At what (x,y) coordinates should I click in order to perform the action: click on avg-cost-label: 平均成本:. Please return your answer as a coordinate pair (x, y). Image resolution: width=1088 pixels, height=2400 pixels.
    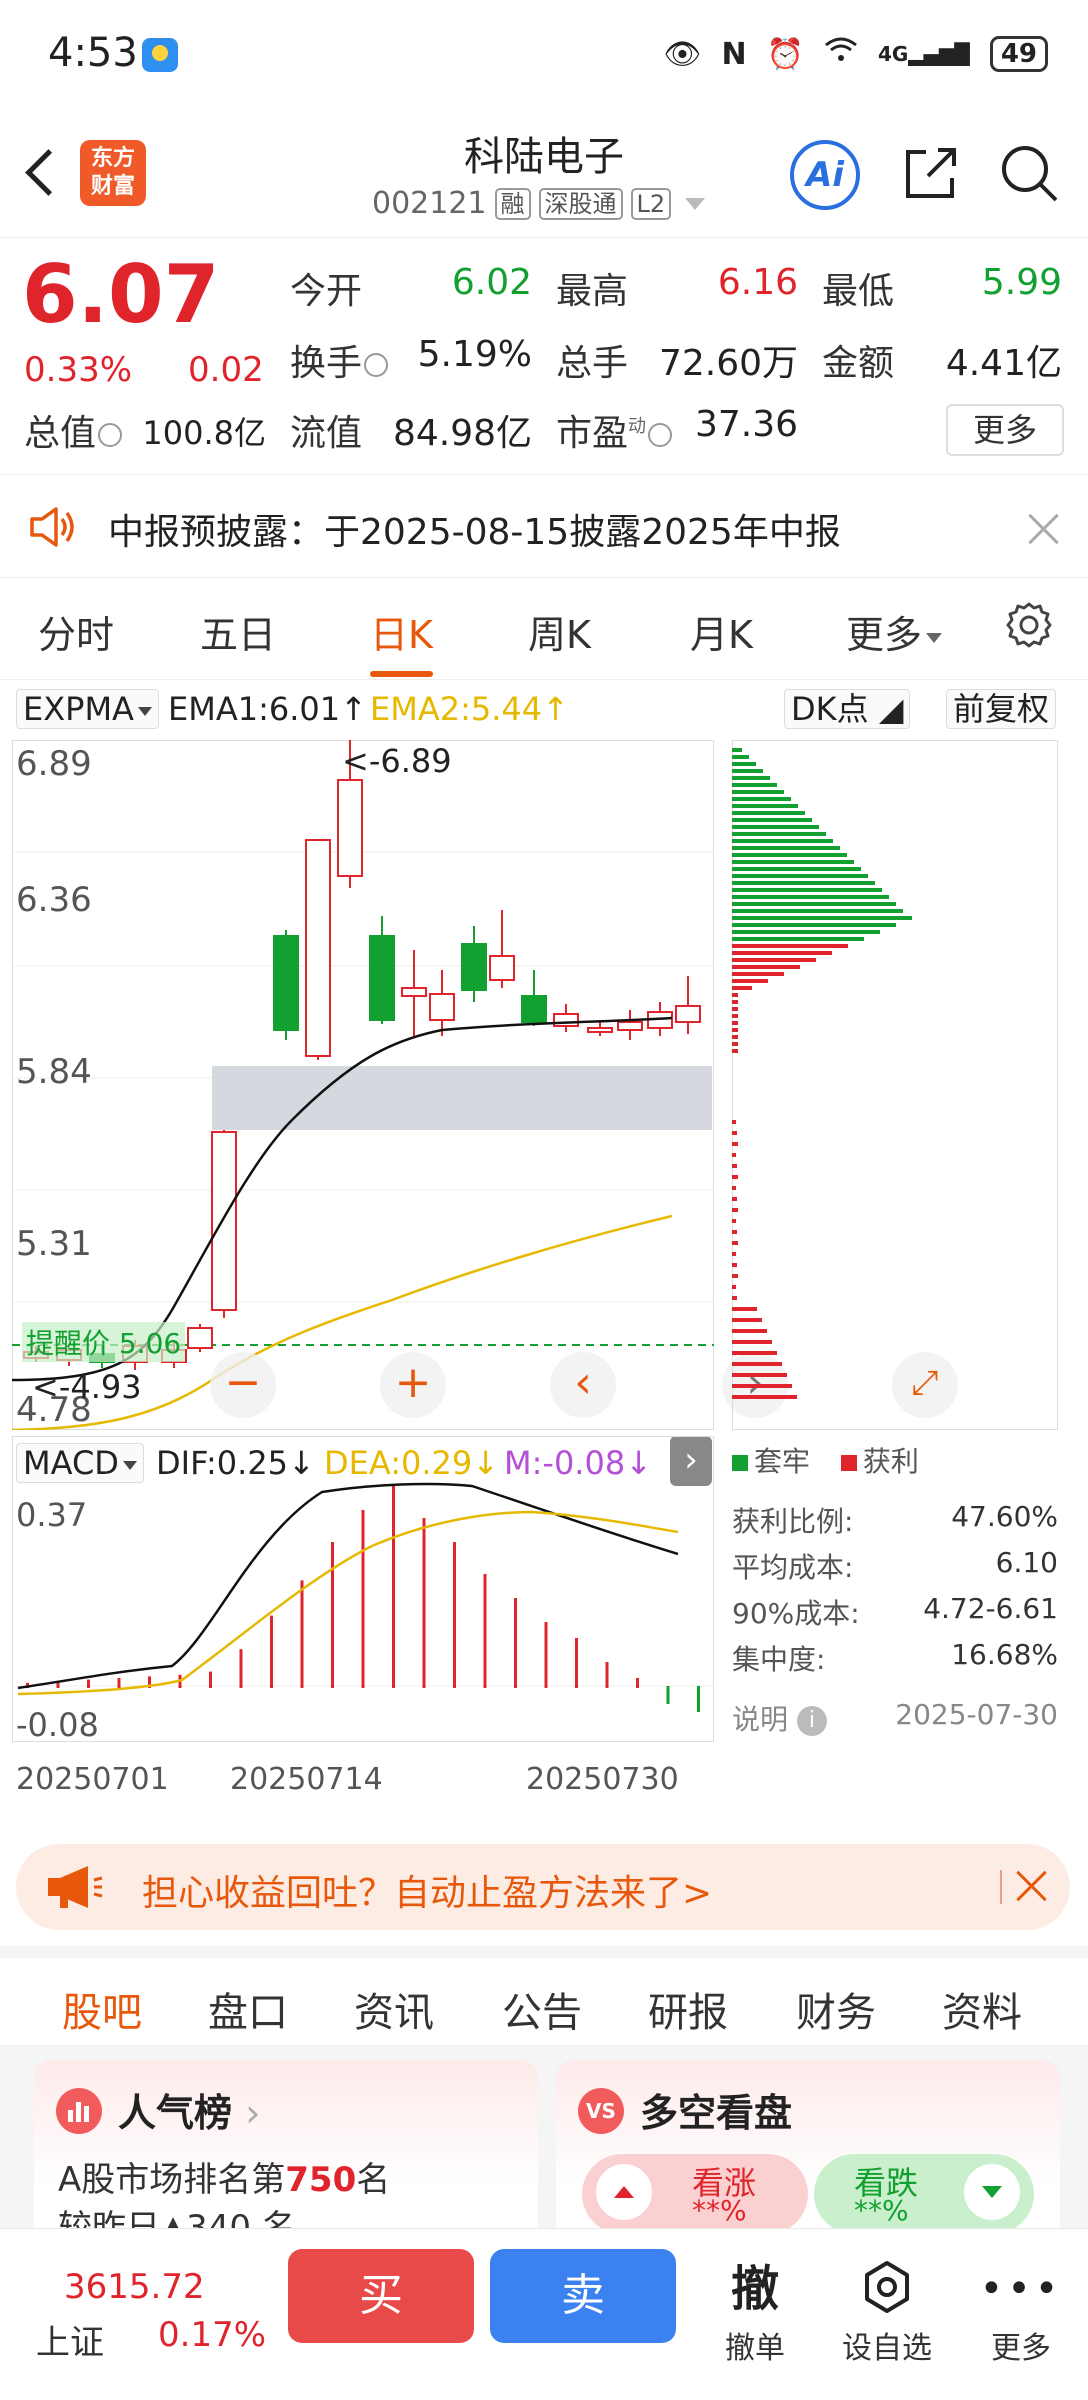
    Looking at the image, I should click on (793, 1567).